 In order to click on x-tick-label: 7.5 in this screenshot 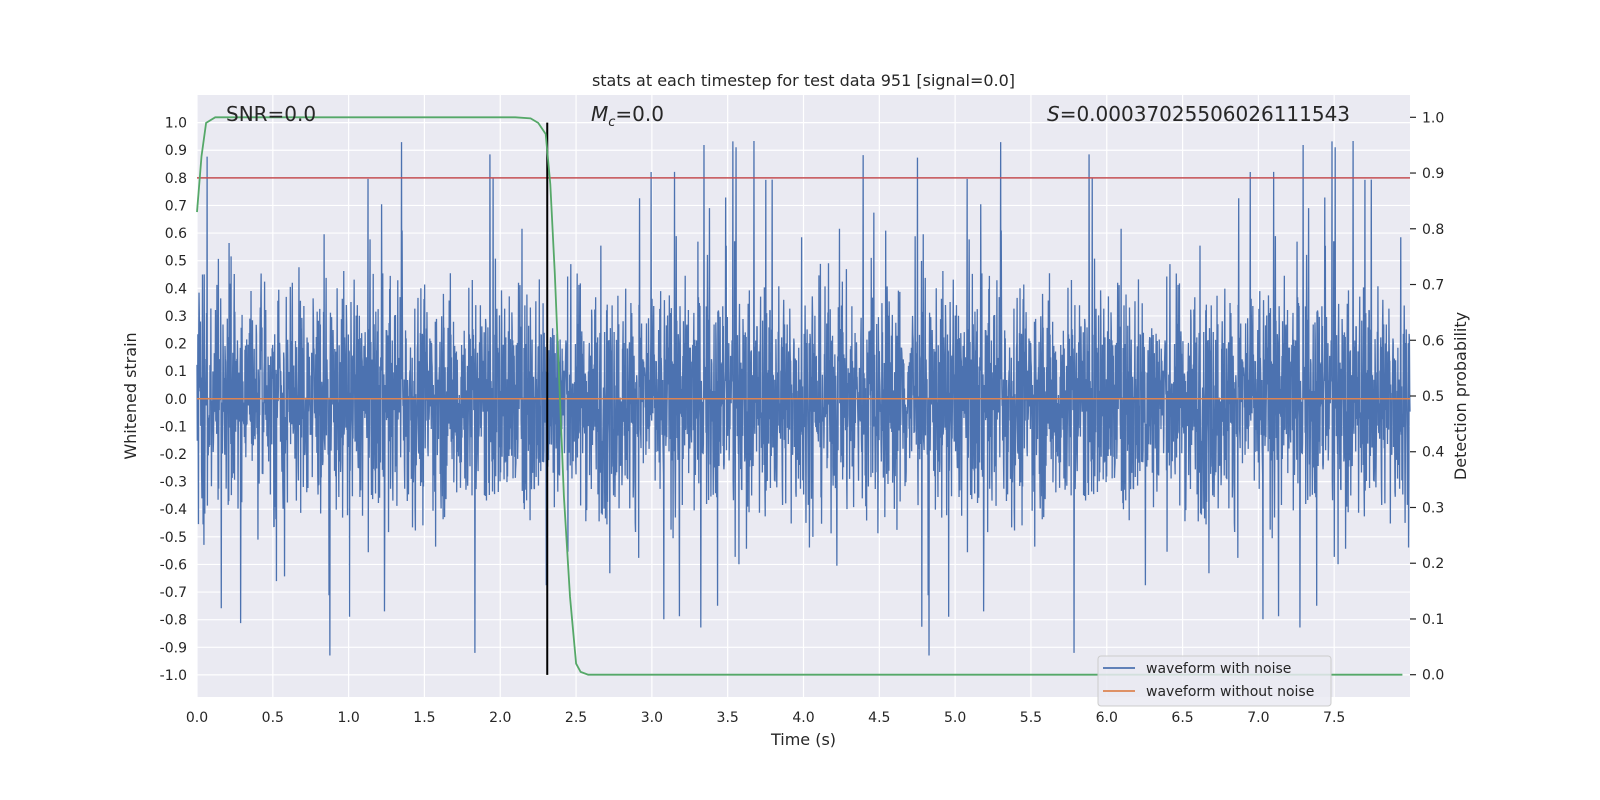, I will do `click(1334, 718)`.